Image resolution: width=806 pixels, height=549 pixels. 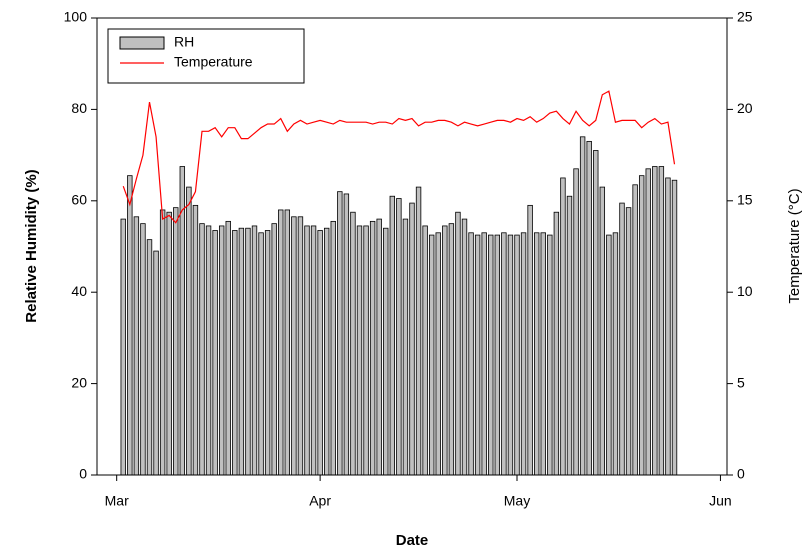 What do you see at coordinates (79, 108) in the screenshot?
I see `y-tick-label: 80` at bounding box center [79, 108].